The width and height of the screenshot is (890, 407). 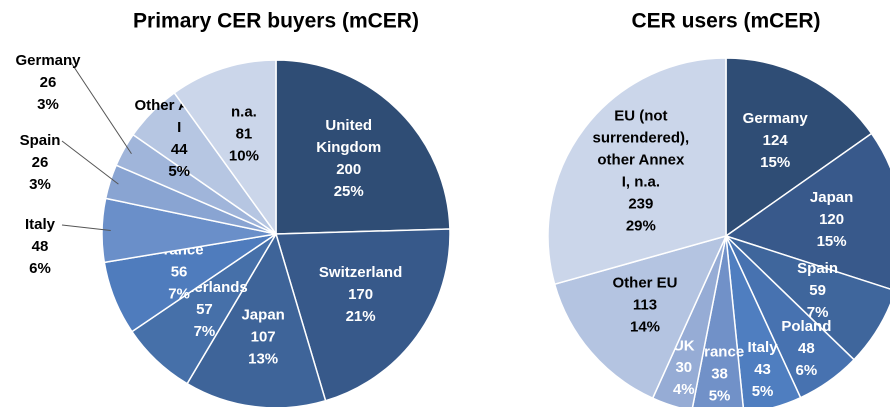 What do you see at coordinates (244, 134) in the screenshot?
I see `slice-value: 81` at bounding box center [244, 134].